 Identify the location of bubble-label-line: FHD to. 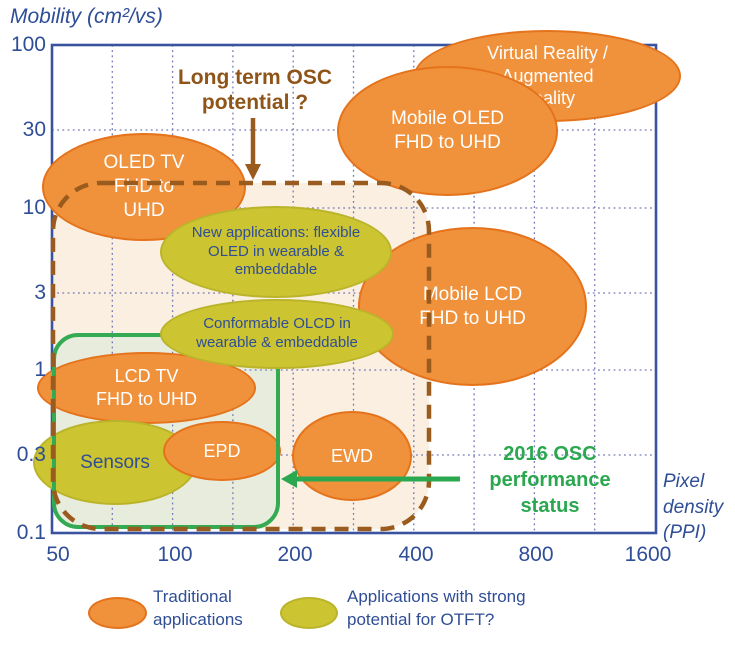
(144, 187).